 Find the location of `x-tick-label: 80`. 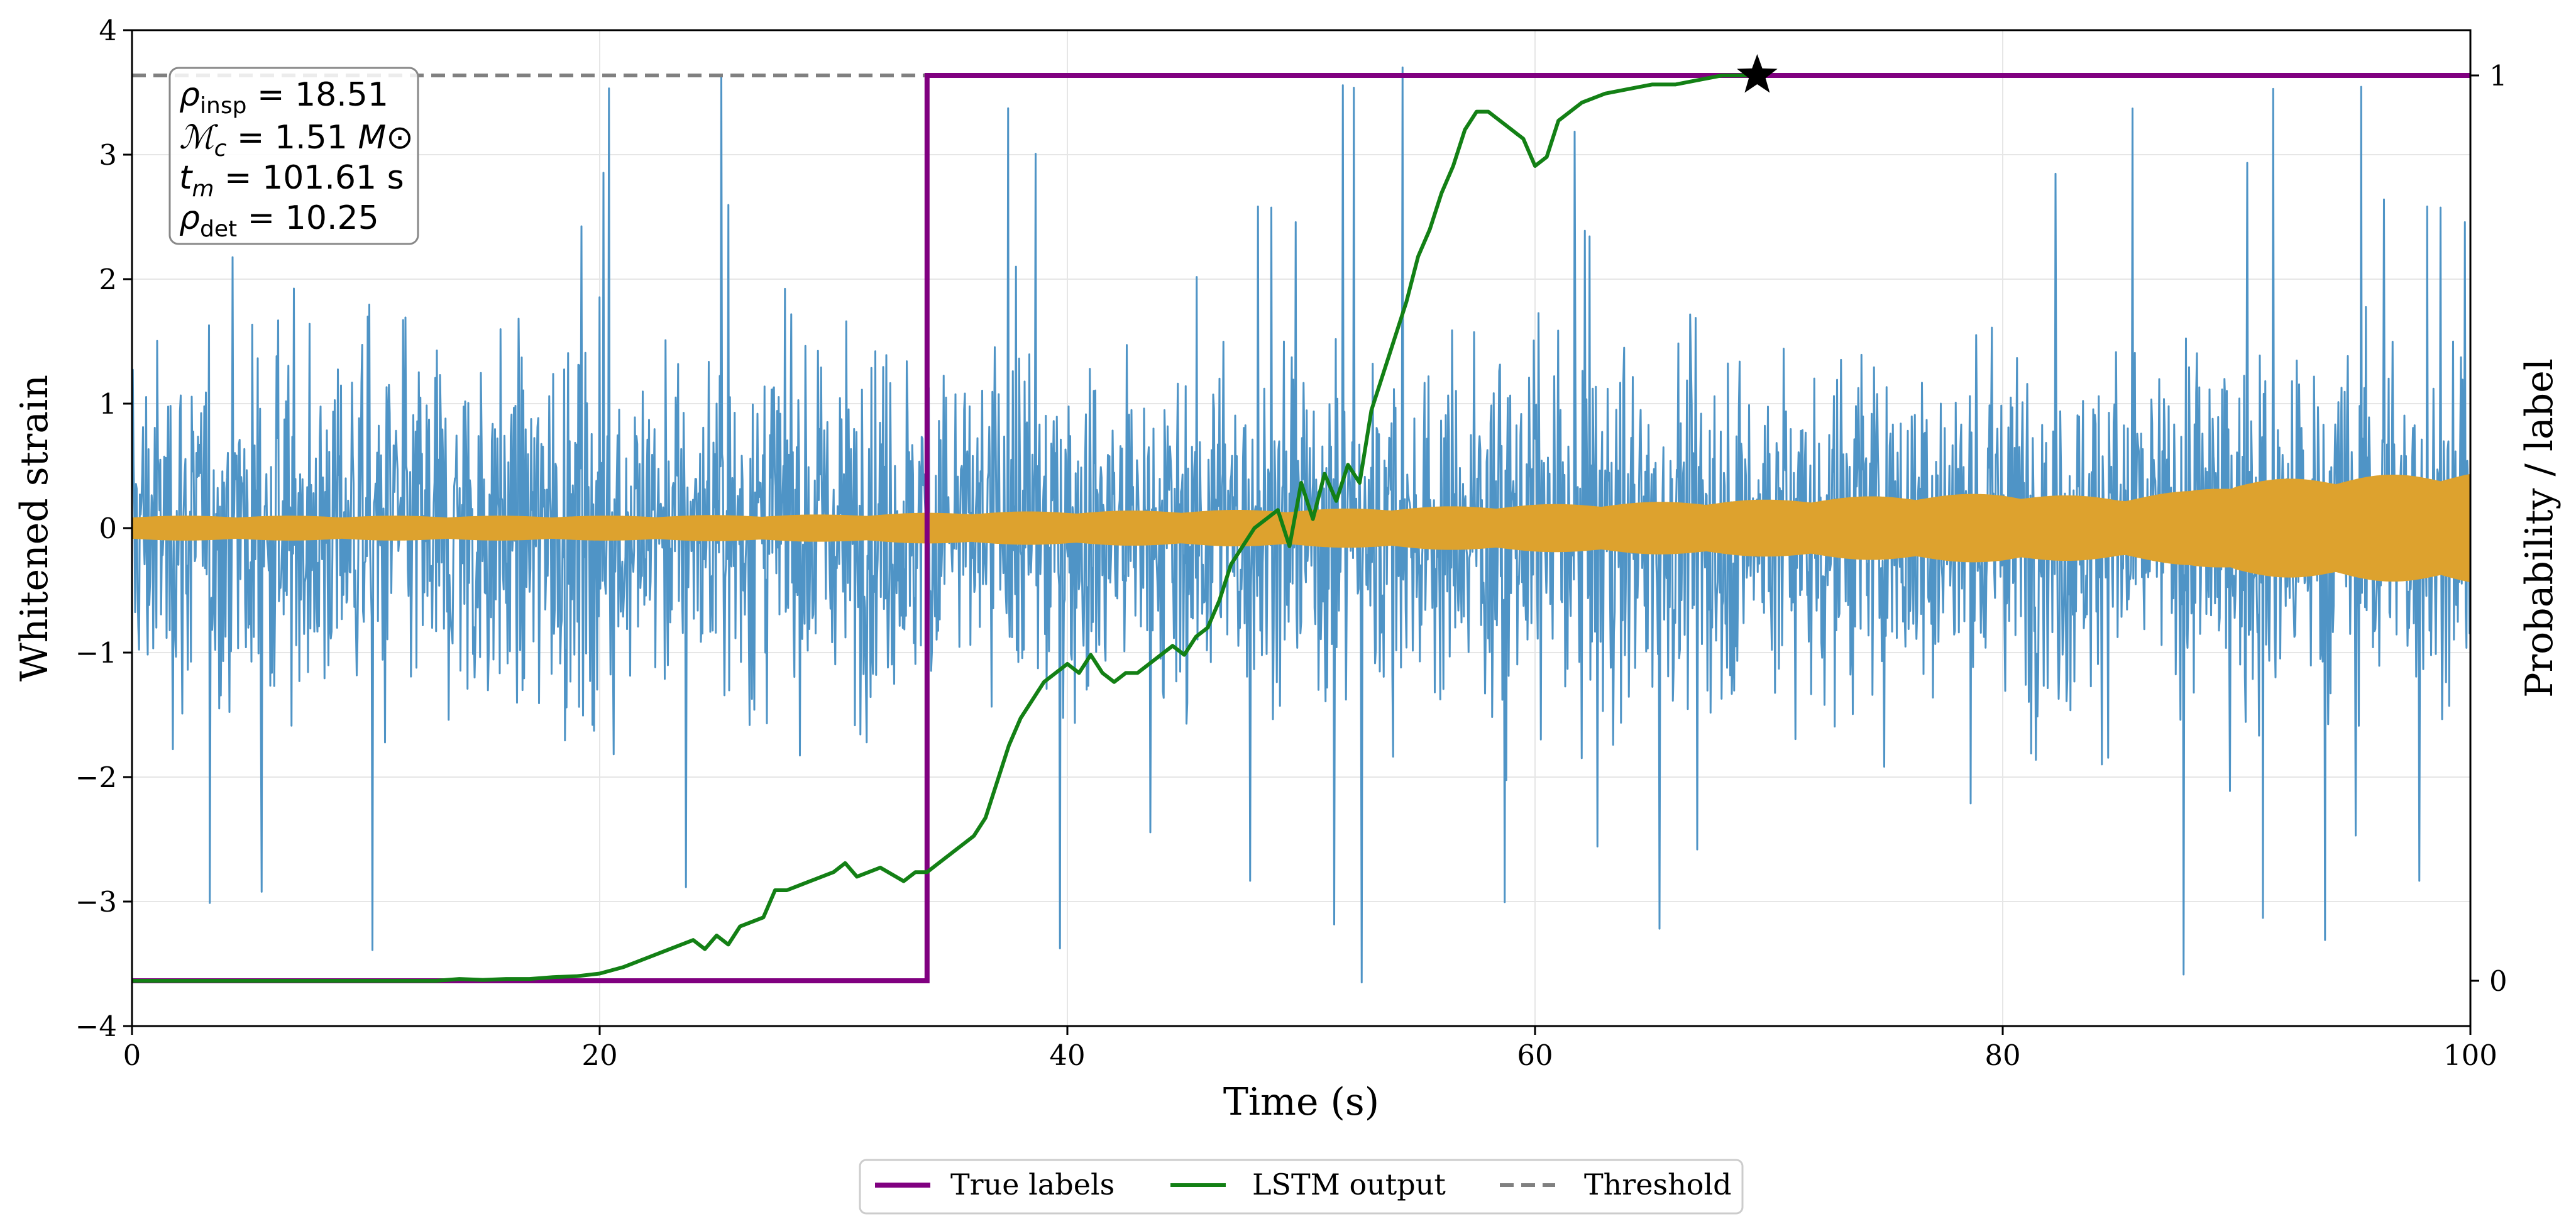

x-tick-label: 80 is located at coordinates (2002, 1055).